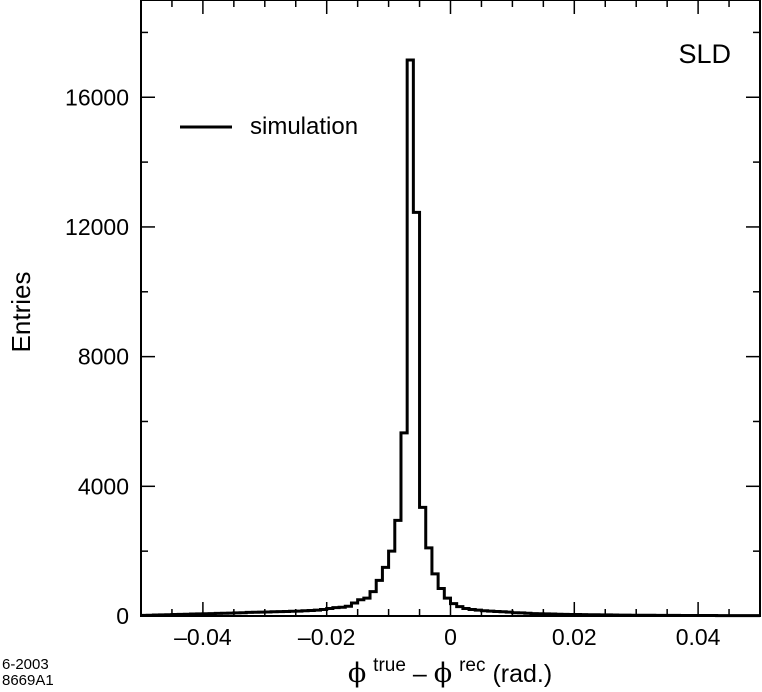 The image size is (762, 692). I want to click on x-tick-label: 0.04, so click(698, 637).